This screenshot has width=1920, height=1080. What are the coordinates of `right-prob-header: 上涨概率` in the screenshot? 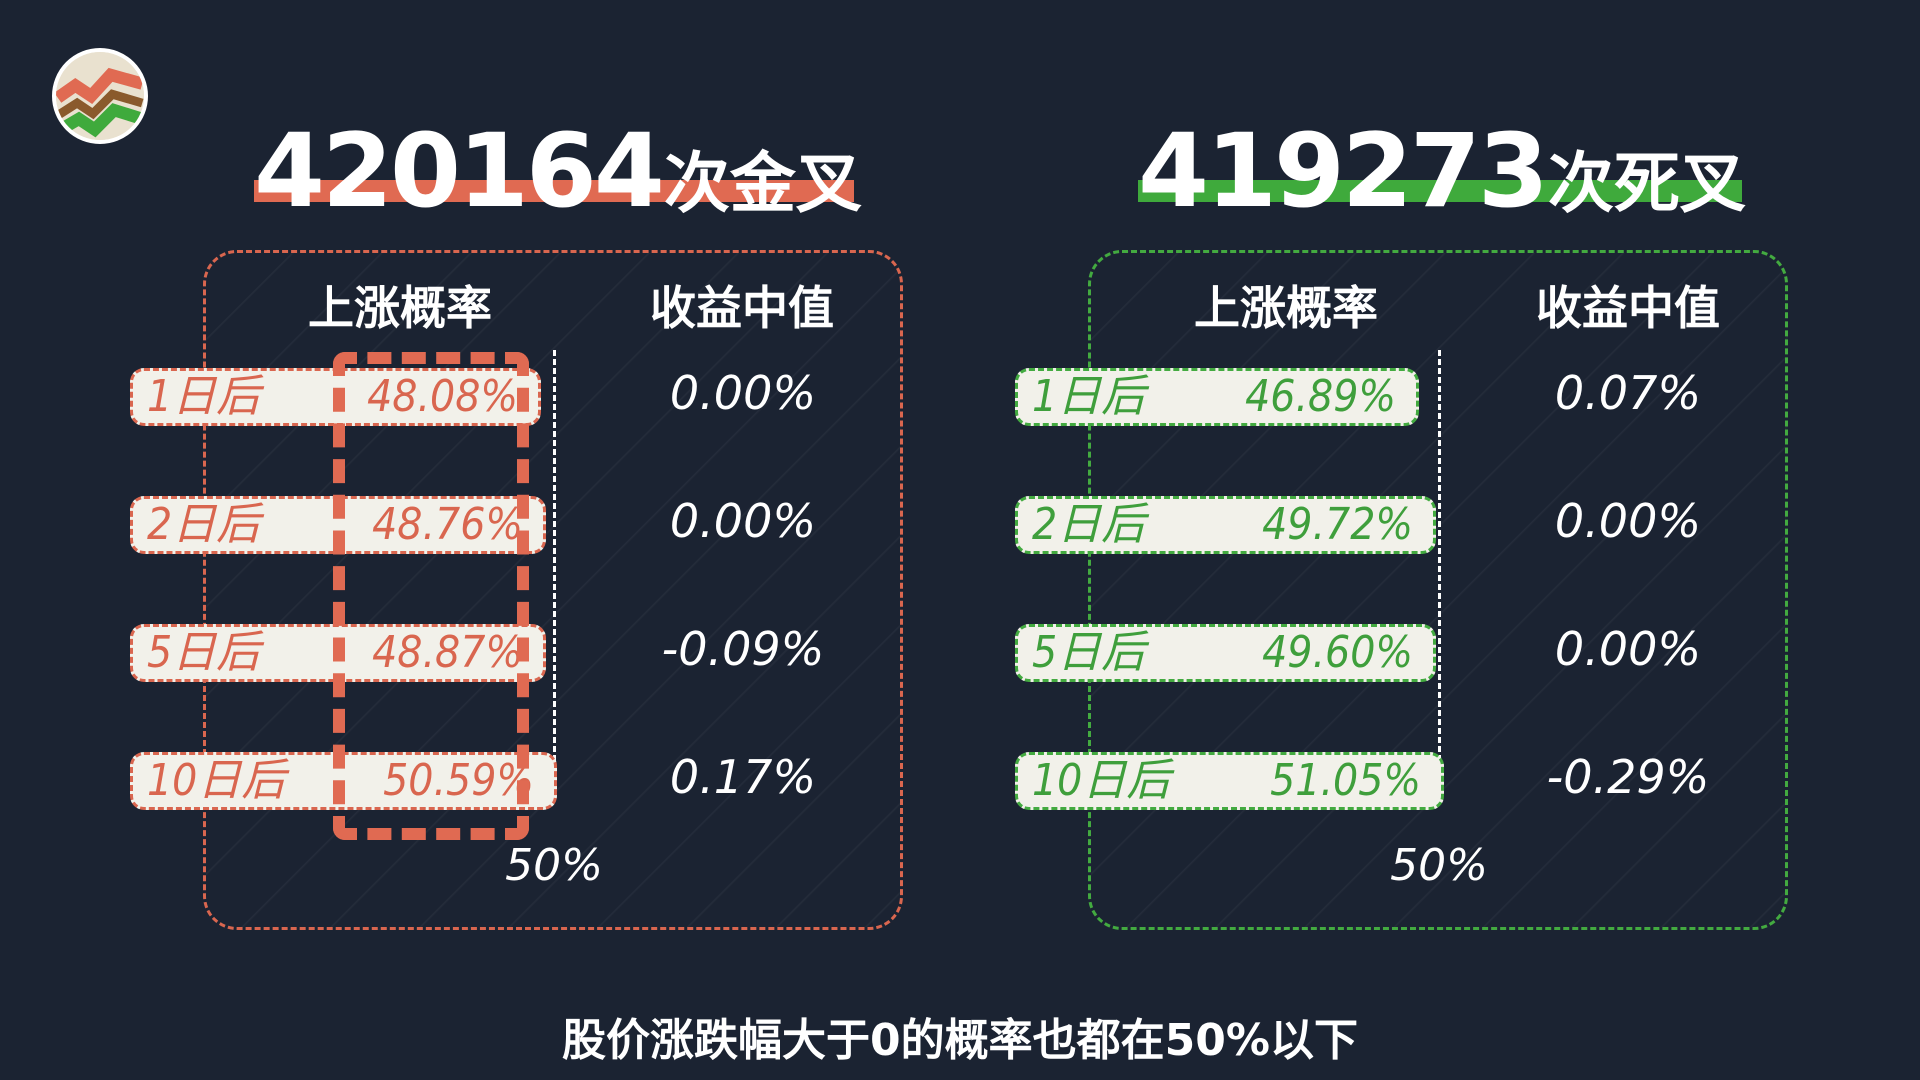 It's located at (1286, 308).